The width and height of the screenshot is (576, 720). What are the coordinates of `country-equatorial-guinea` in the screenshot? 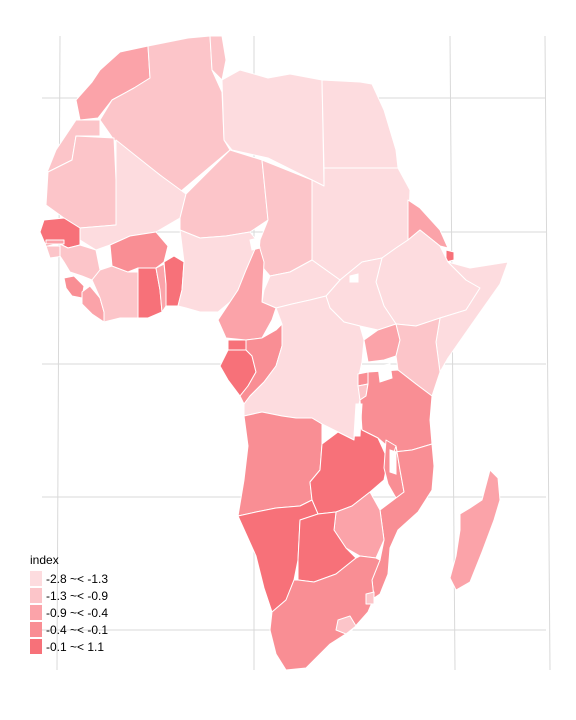 It's located at (237, 345).